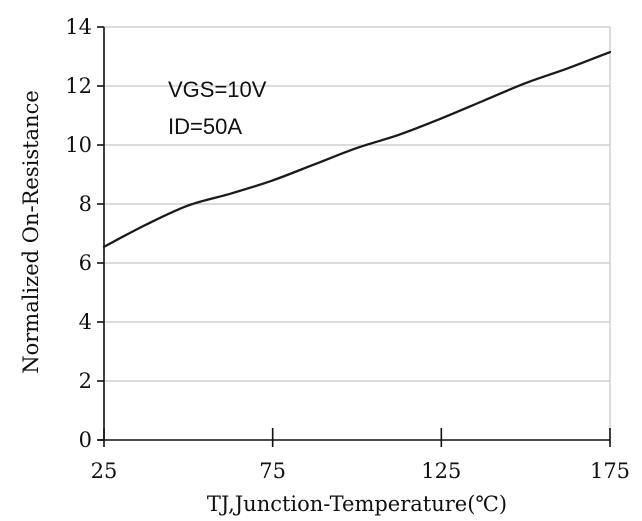  Describe the element at coordinates (205, 126) in the screenshot. I see `annotation-id: ID=50A` at that location.